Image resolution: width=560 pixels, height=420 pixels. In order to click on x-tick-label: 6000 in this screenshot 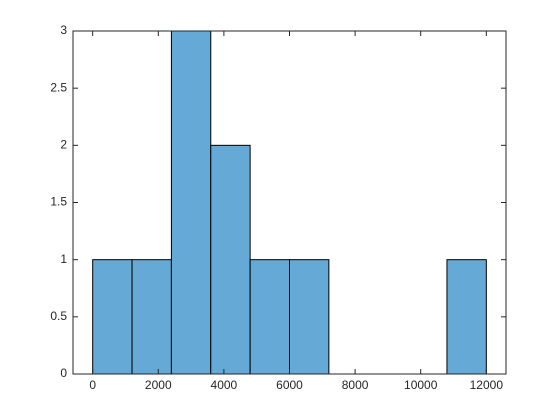, I will do `click(289, 385)`.